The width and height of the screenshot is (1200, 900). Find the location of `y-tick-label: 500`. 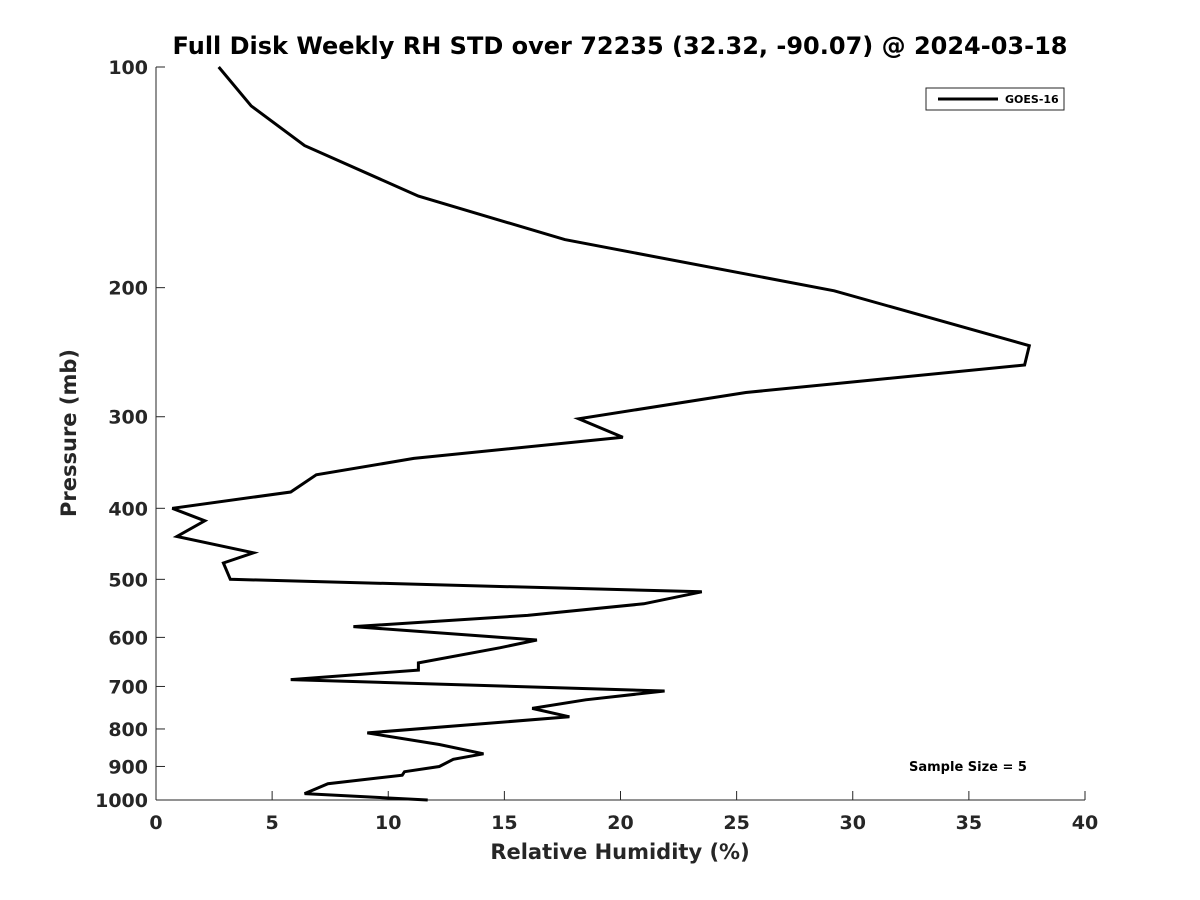

y-tick-label: 500 is located at coordinates (128, 580).